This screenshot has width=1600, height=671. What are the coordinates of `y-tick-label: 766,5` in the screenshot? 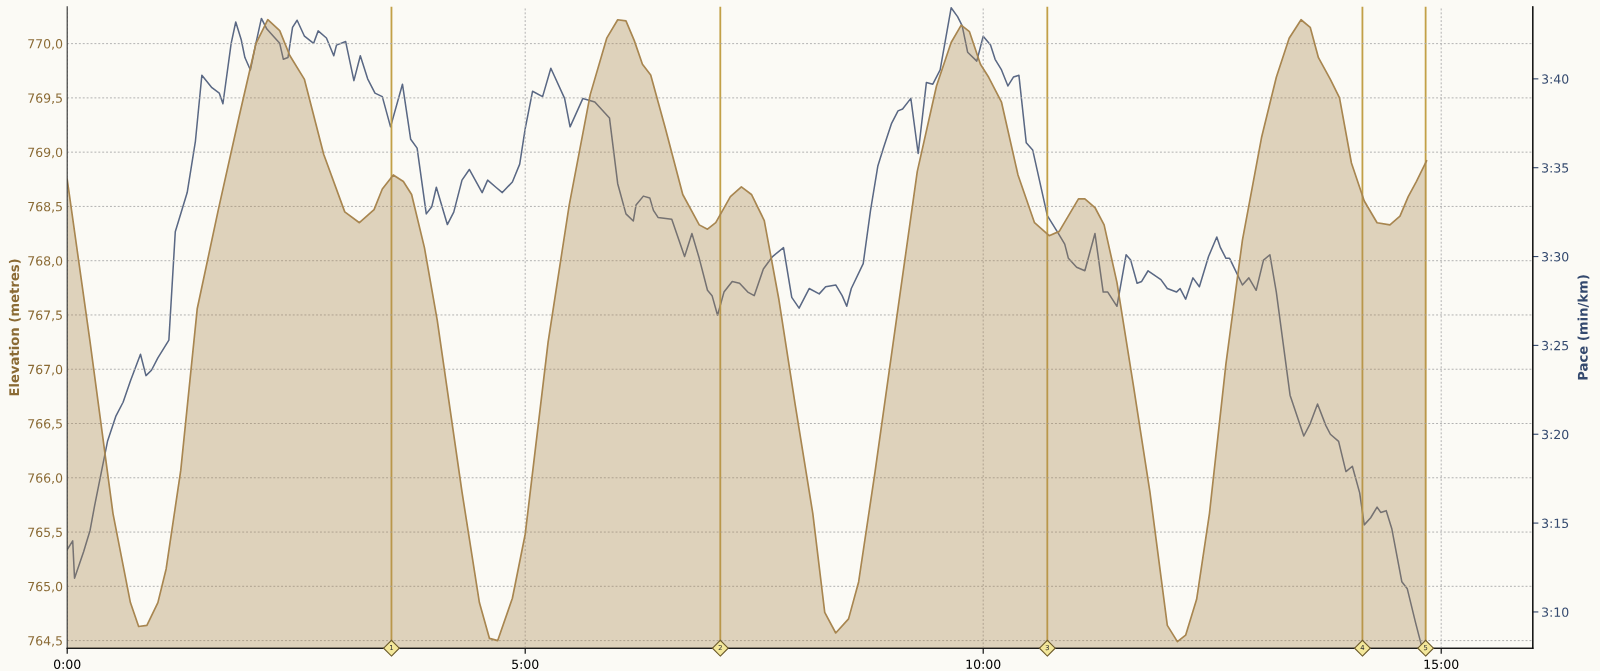 It's located at (45, 424).